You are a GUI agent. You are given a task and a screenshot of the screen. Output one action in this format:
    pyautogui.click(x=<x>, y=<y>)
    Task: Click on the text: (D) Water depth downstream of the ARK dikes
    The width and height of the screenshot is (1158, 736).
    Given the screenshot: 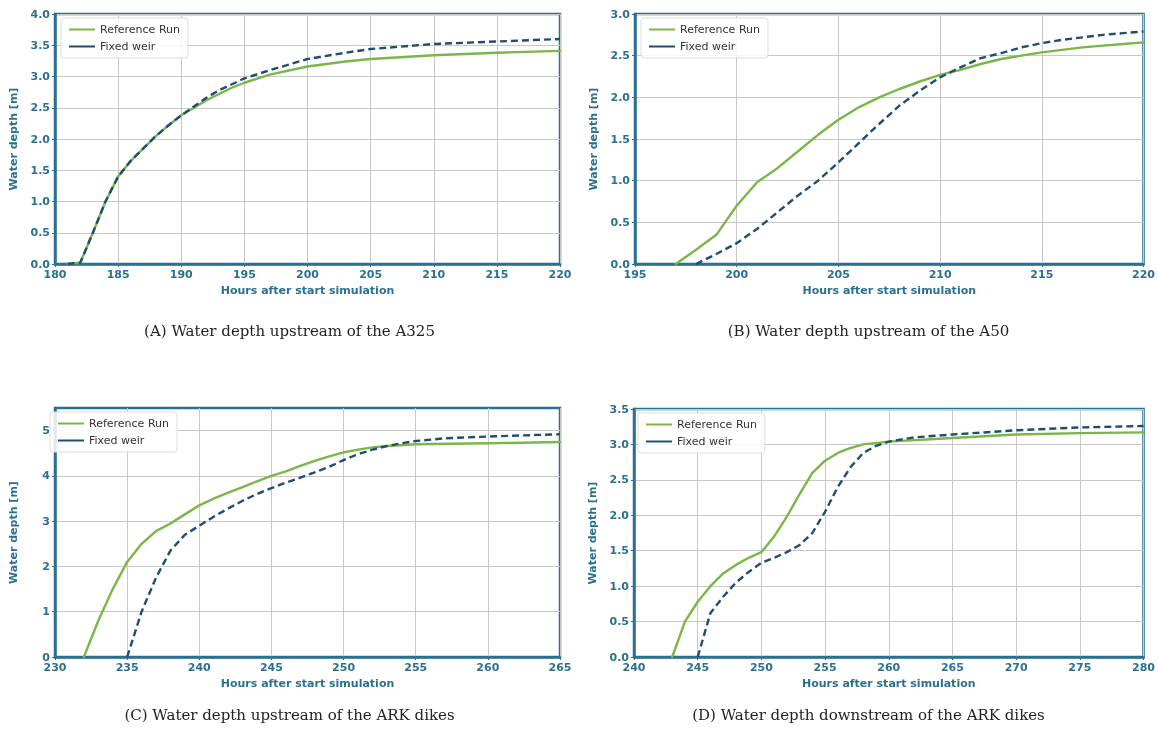 What is the action you would take?
    pyautogui.click(x=868, y=714)
    